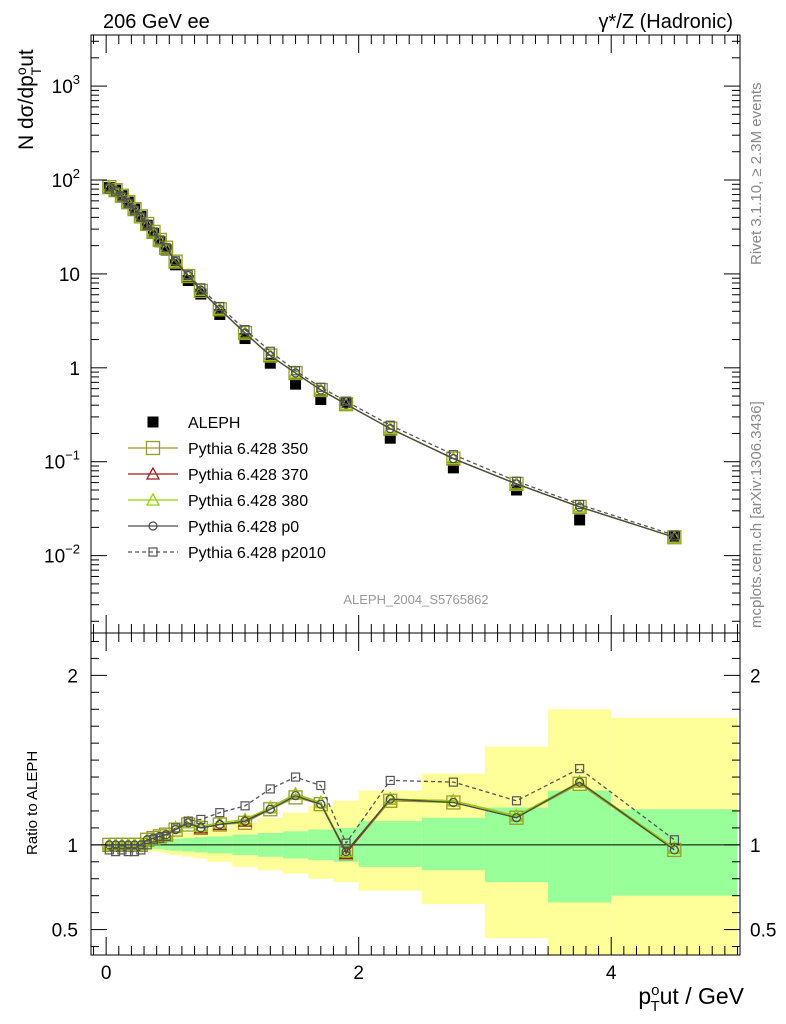 This screenshot has width=786, height=1024. Describe the element at coordinates (21, 71) in the screenshot. I see `ylabel-part-sup: o` at that location.